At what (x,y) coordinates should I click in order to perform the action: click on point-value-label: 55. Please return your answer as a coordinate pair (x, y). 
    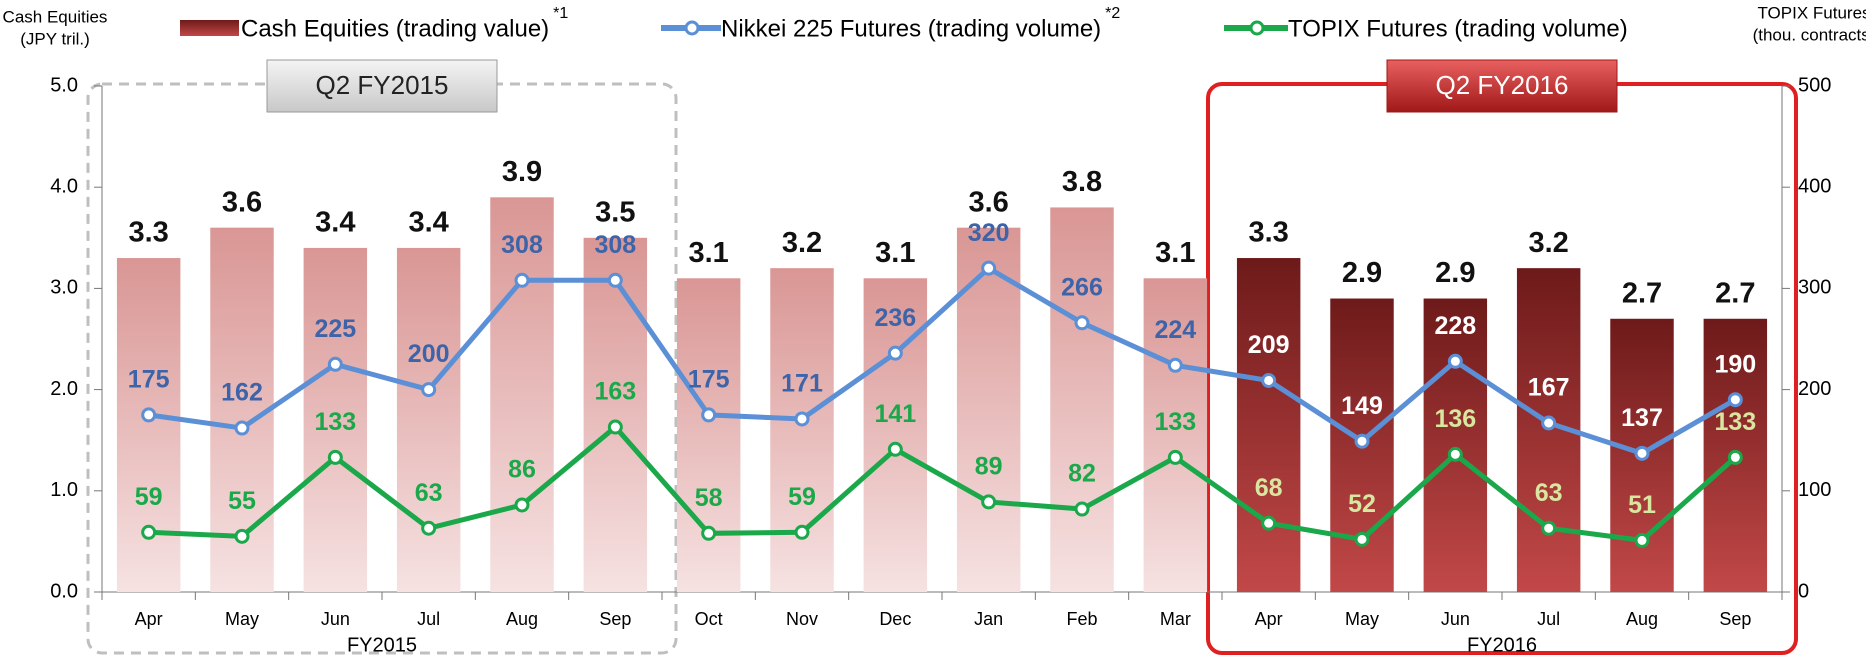
    Looking at the image, I should click on (242, 501).